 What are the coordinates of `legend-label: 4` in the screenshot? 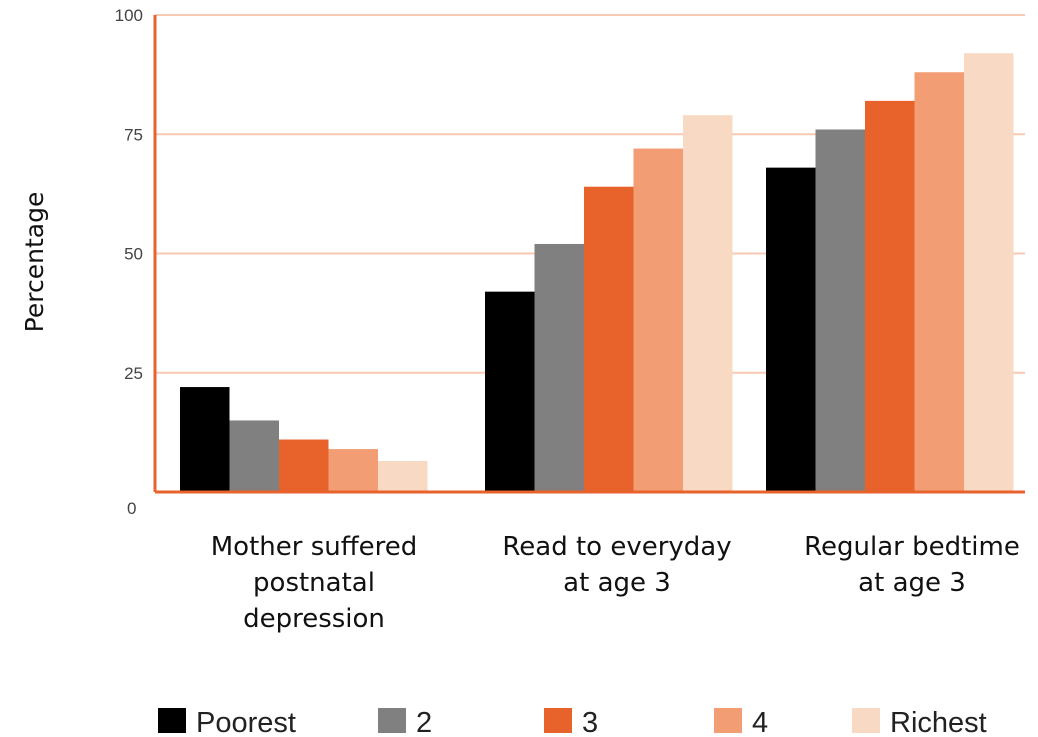 It's located at (760, 722).